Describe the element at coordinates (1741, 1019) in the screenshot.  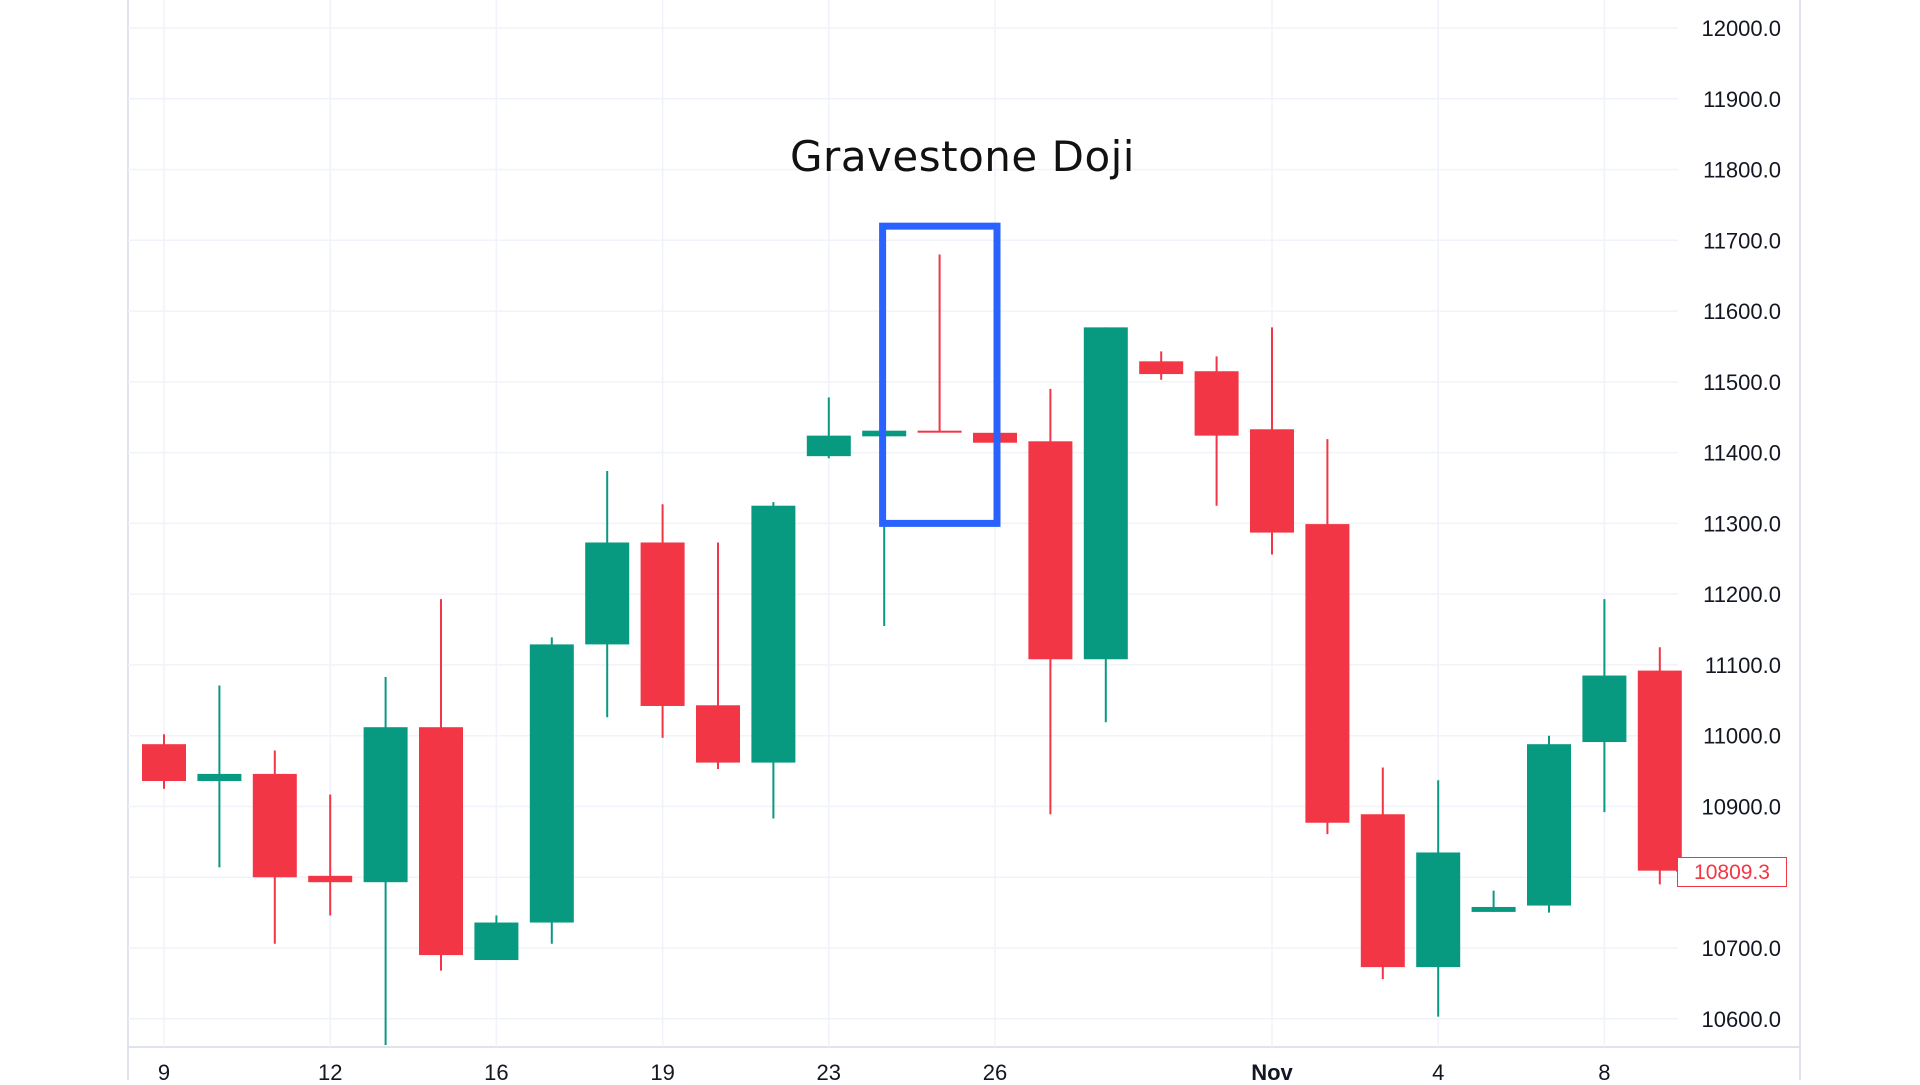
I see `price-axis-tick: 10600.0` at that location.